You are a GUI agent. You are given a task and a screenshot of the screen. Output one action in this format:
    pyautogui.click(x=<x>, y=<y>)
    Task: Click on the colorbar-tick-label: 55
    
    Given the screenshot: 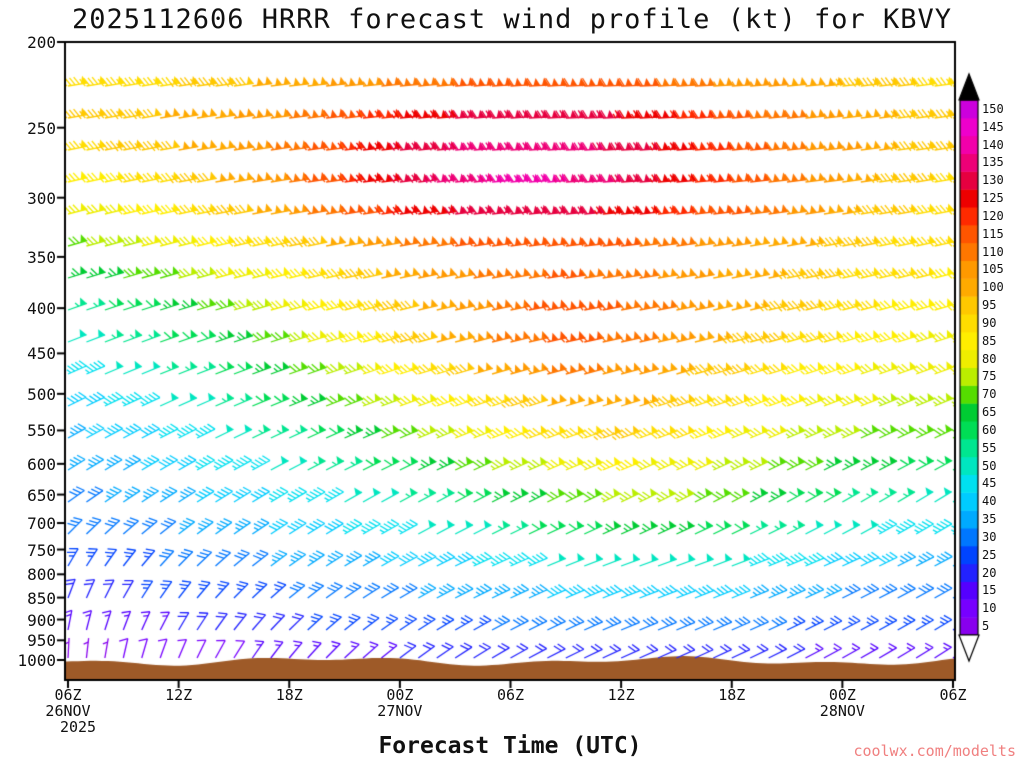 What is the action you would take?
    pyautogui.click(x=989, y=447)
    